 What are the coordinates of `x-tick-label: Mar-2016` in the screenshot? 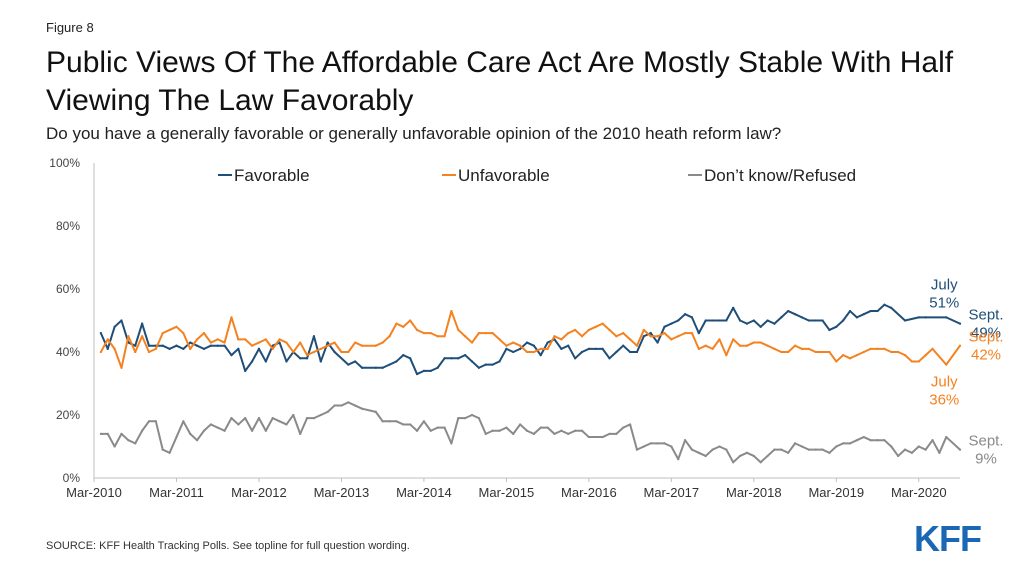 It's located at (589, 492).